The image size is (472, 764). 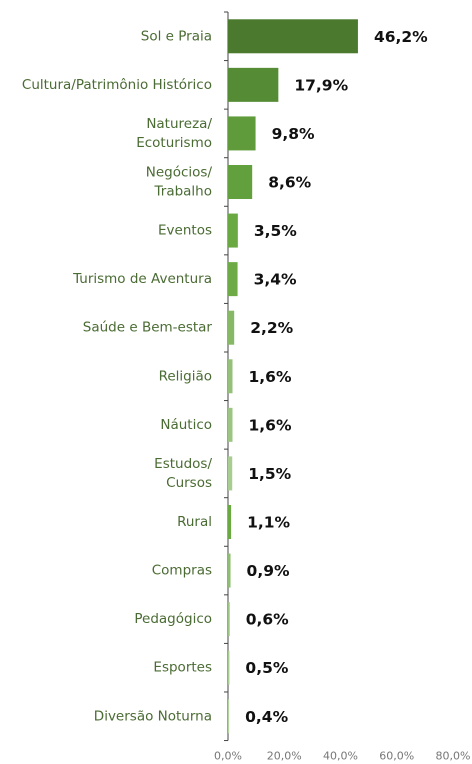 What do you see at coordinates (266, 668) in the screenshot?
I see `value-label: 0,5%` at bounding box center [266, 668].